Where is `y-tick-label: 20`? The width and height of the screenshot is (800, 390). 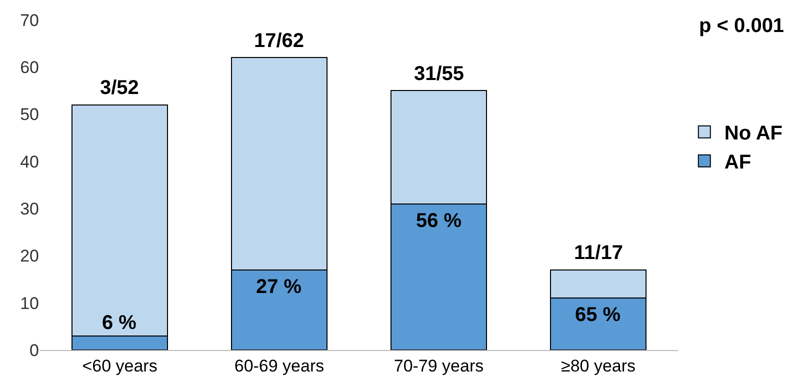 y-tick-label: 20 is located at coordinates (29, 256).